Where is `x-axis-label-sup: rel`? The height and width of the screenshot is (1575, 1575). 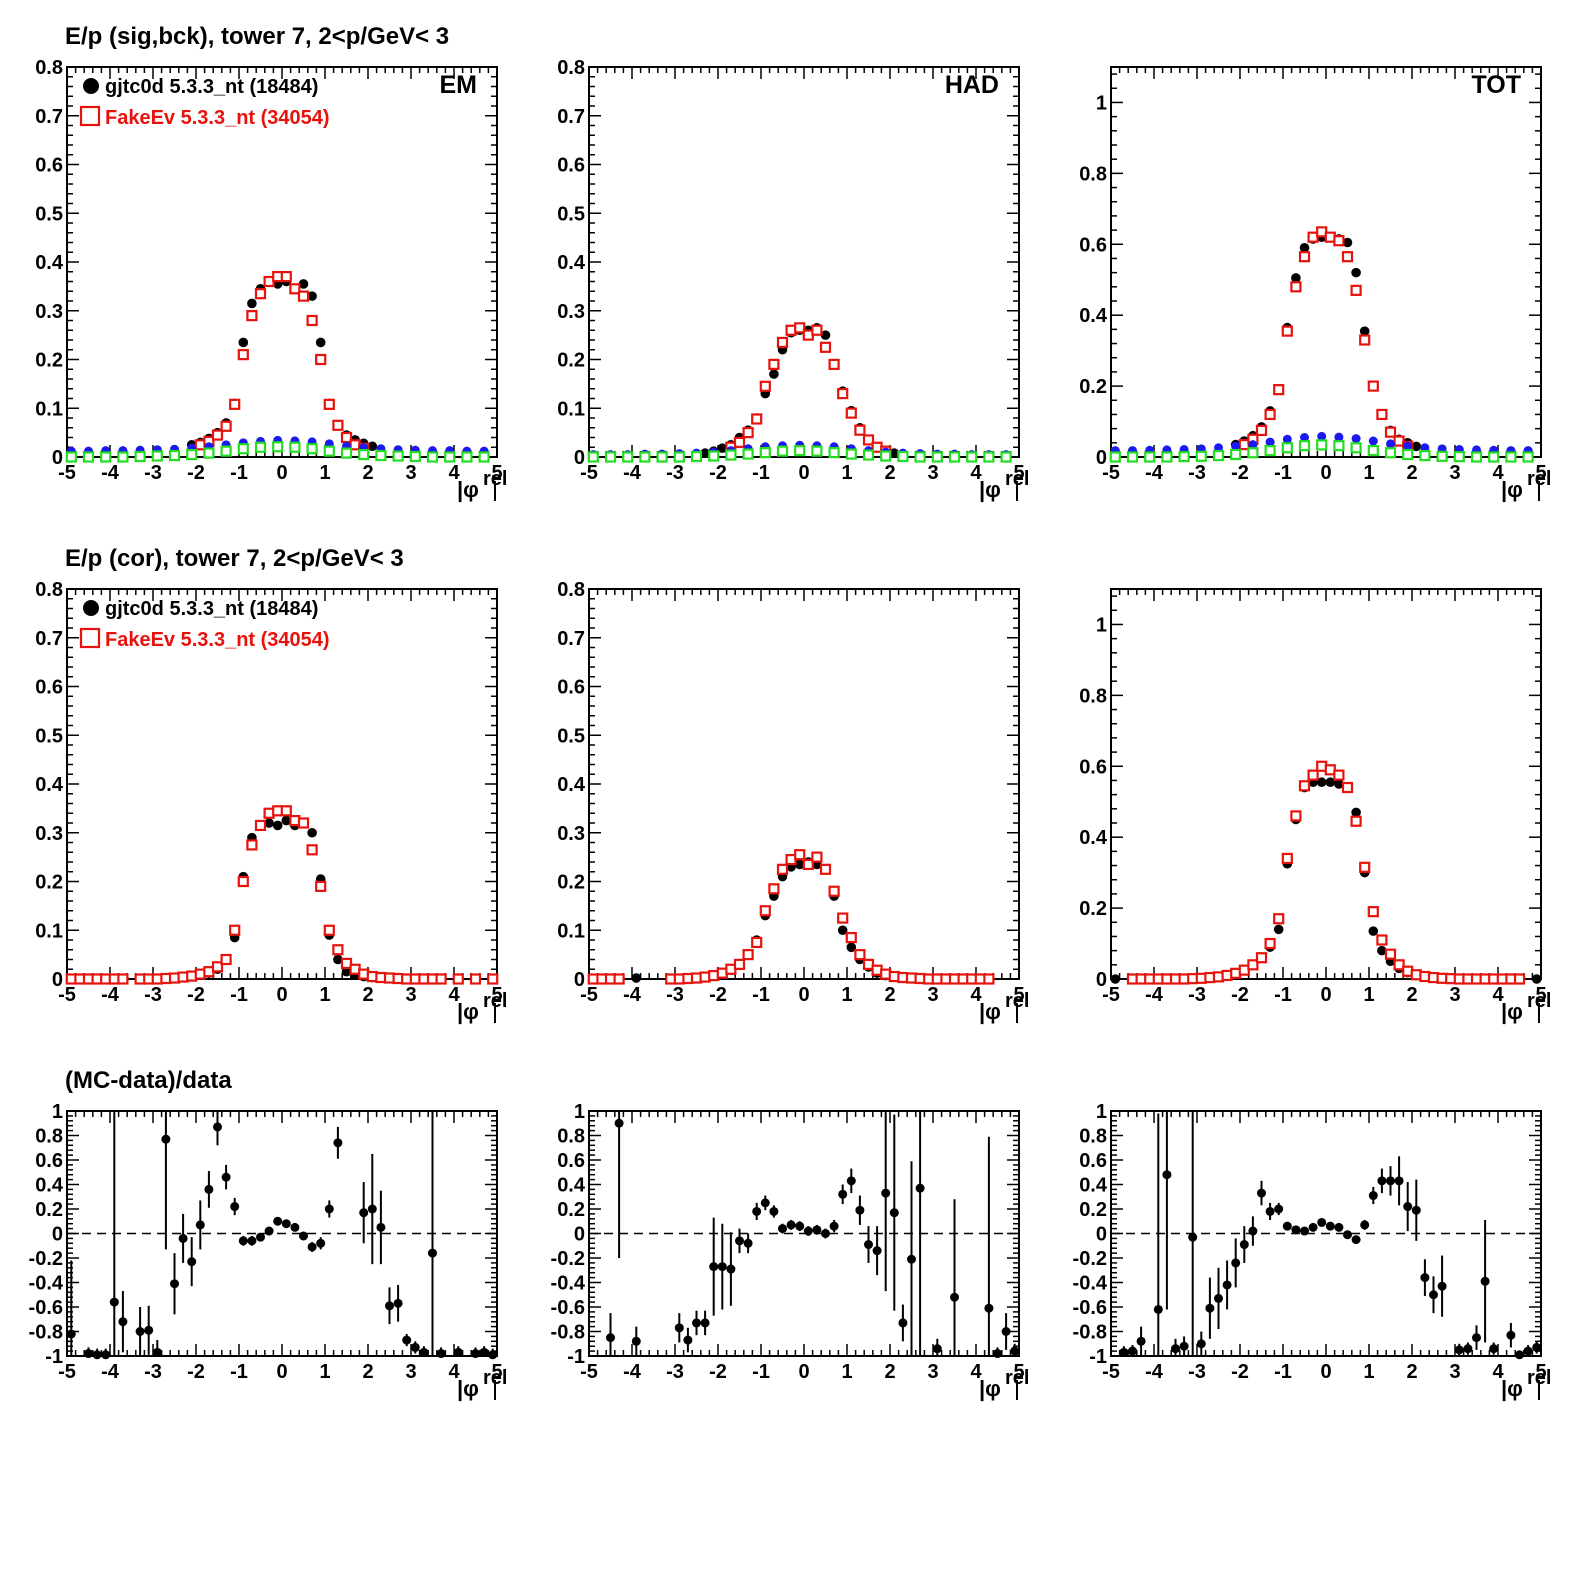 x-axis-label-sup: rel is located at coordinates (1539, 1001).